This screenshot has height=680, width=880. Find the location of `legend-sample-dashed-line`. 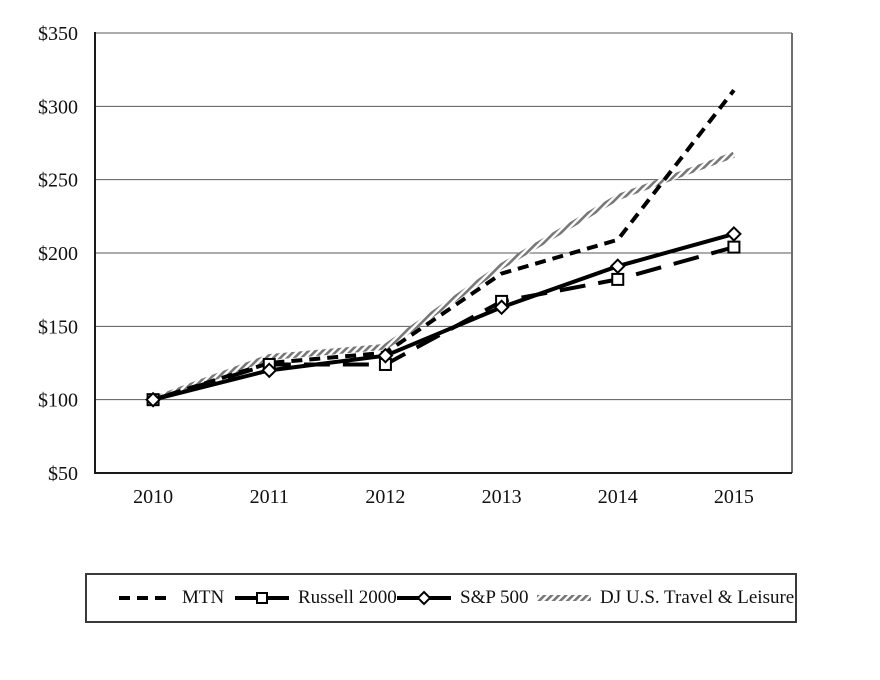

legend-sample-dashed-line is located at coordinates (143, 598).